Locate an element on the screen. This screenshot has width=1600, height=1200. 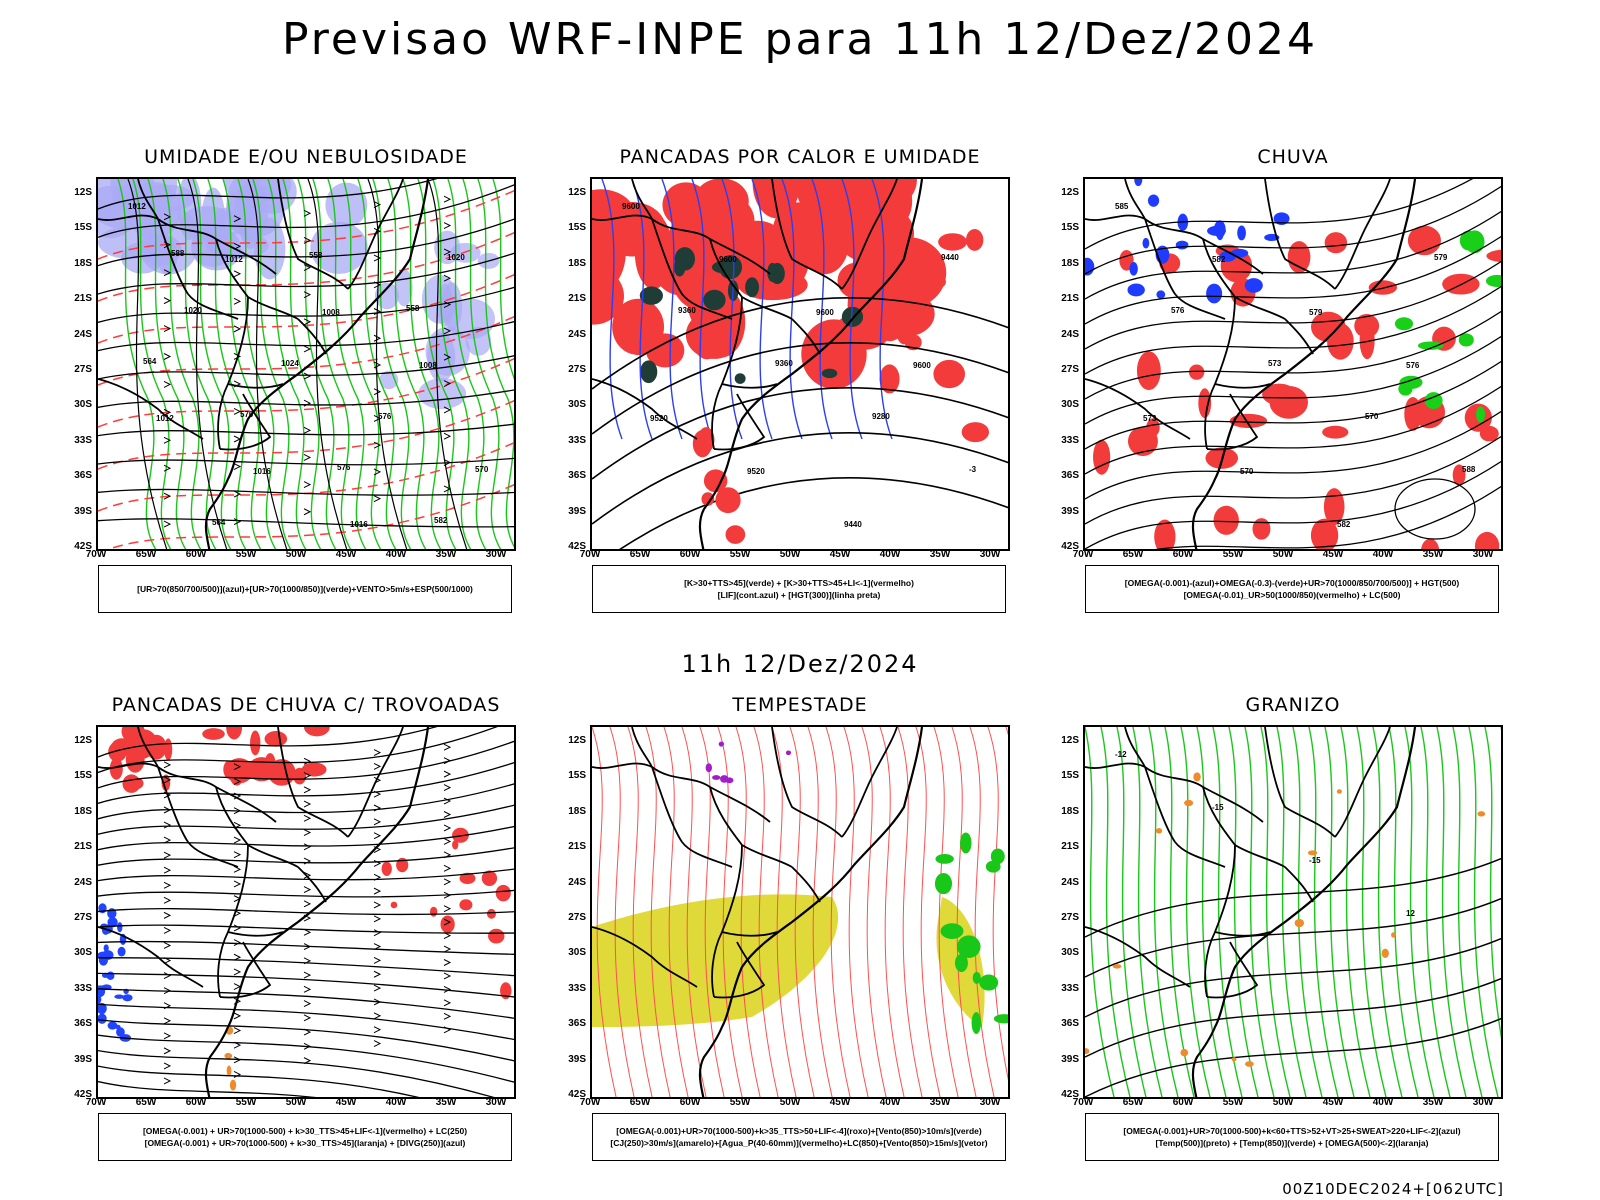
longitude-tick: 55W is located at coordinates (1233, 554).